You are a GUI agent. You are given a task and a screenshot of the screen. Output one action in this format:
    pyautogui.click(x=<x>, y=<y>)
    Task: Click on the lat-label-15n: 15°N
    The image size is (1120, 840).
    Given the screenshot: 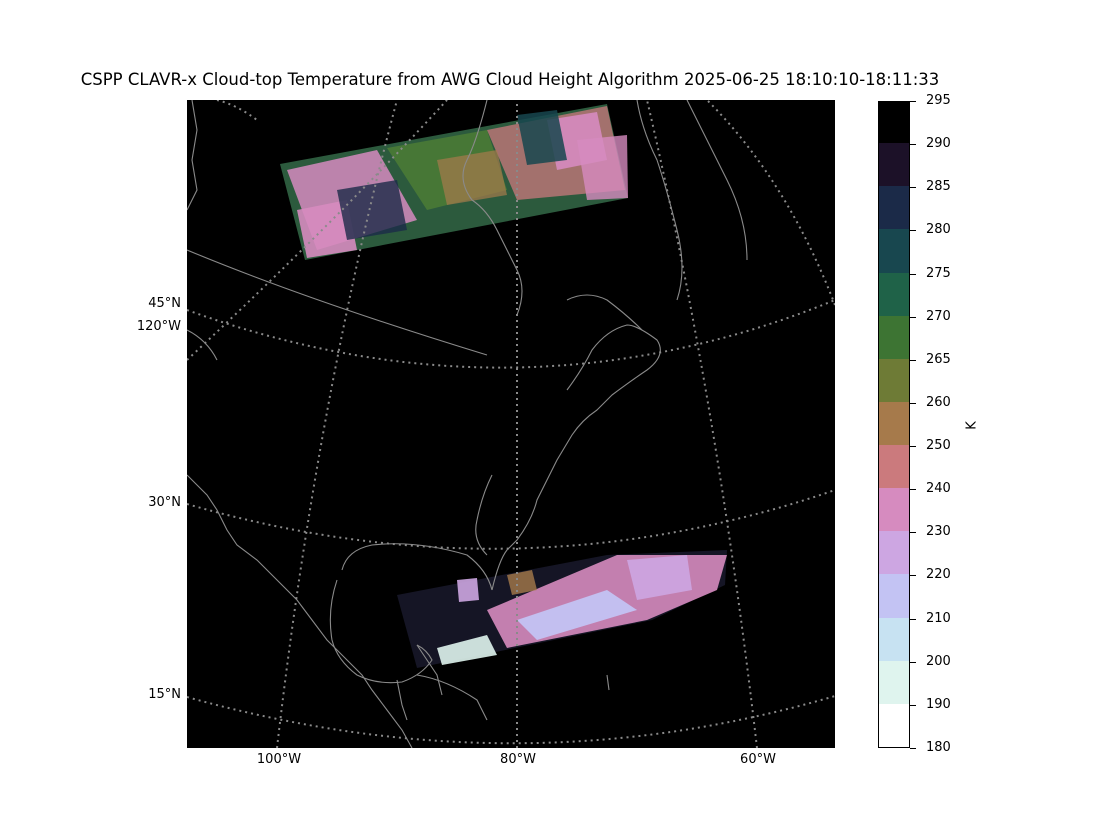 What is the action you would take?
    pyautogui.click(x=164, y=694)
    